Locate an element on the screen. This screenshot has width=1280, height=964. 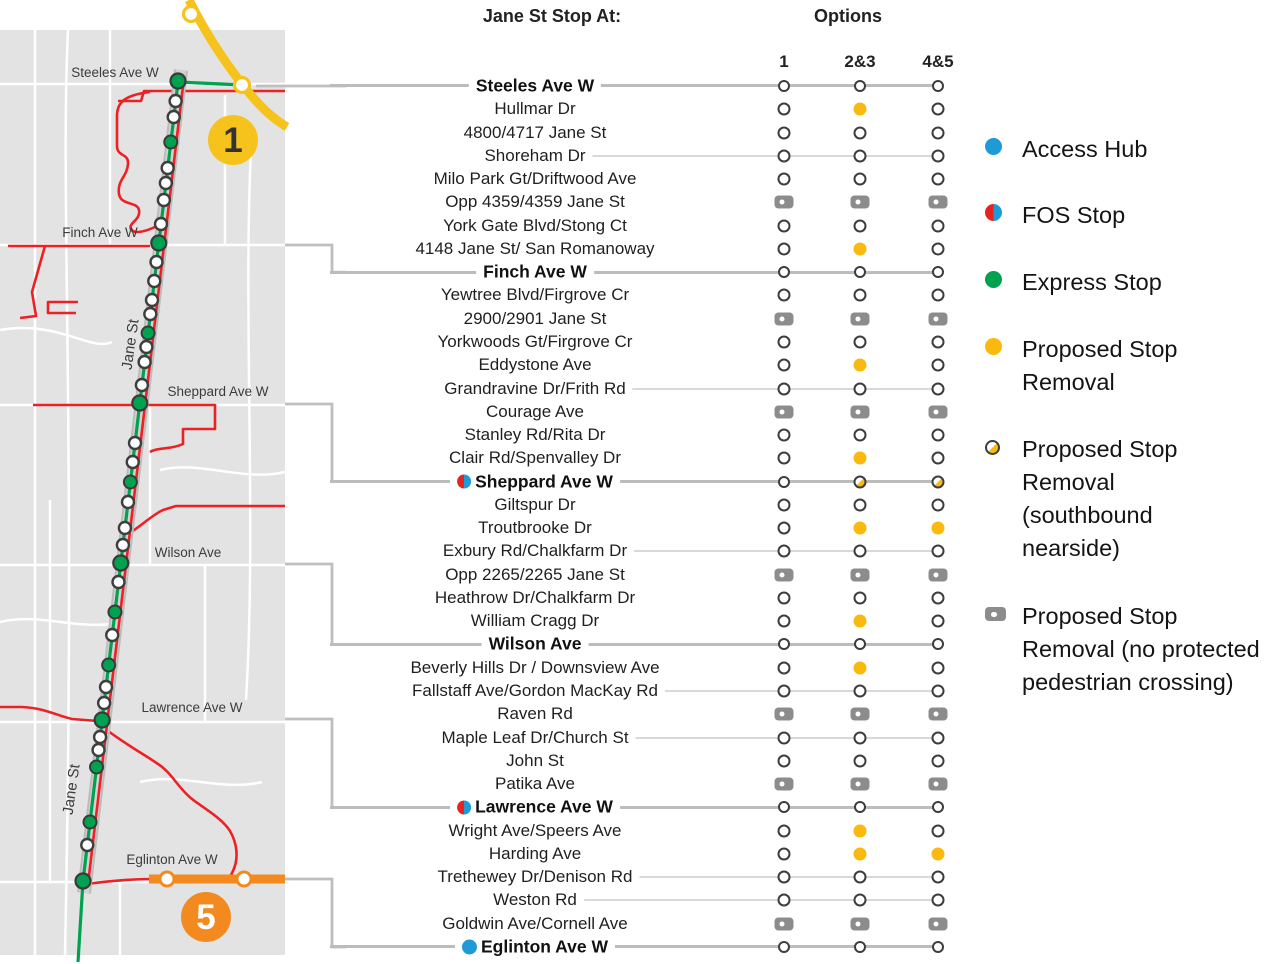
stop-row: Clair Rd/Spenvalley Dr is located at coordinates (630, 458).